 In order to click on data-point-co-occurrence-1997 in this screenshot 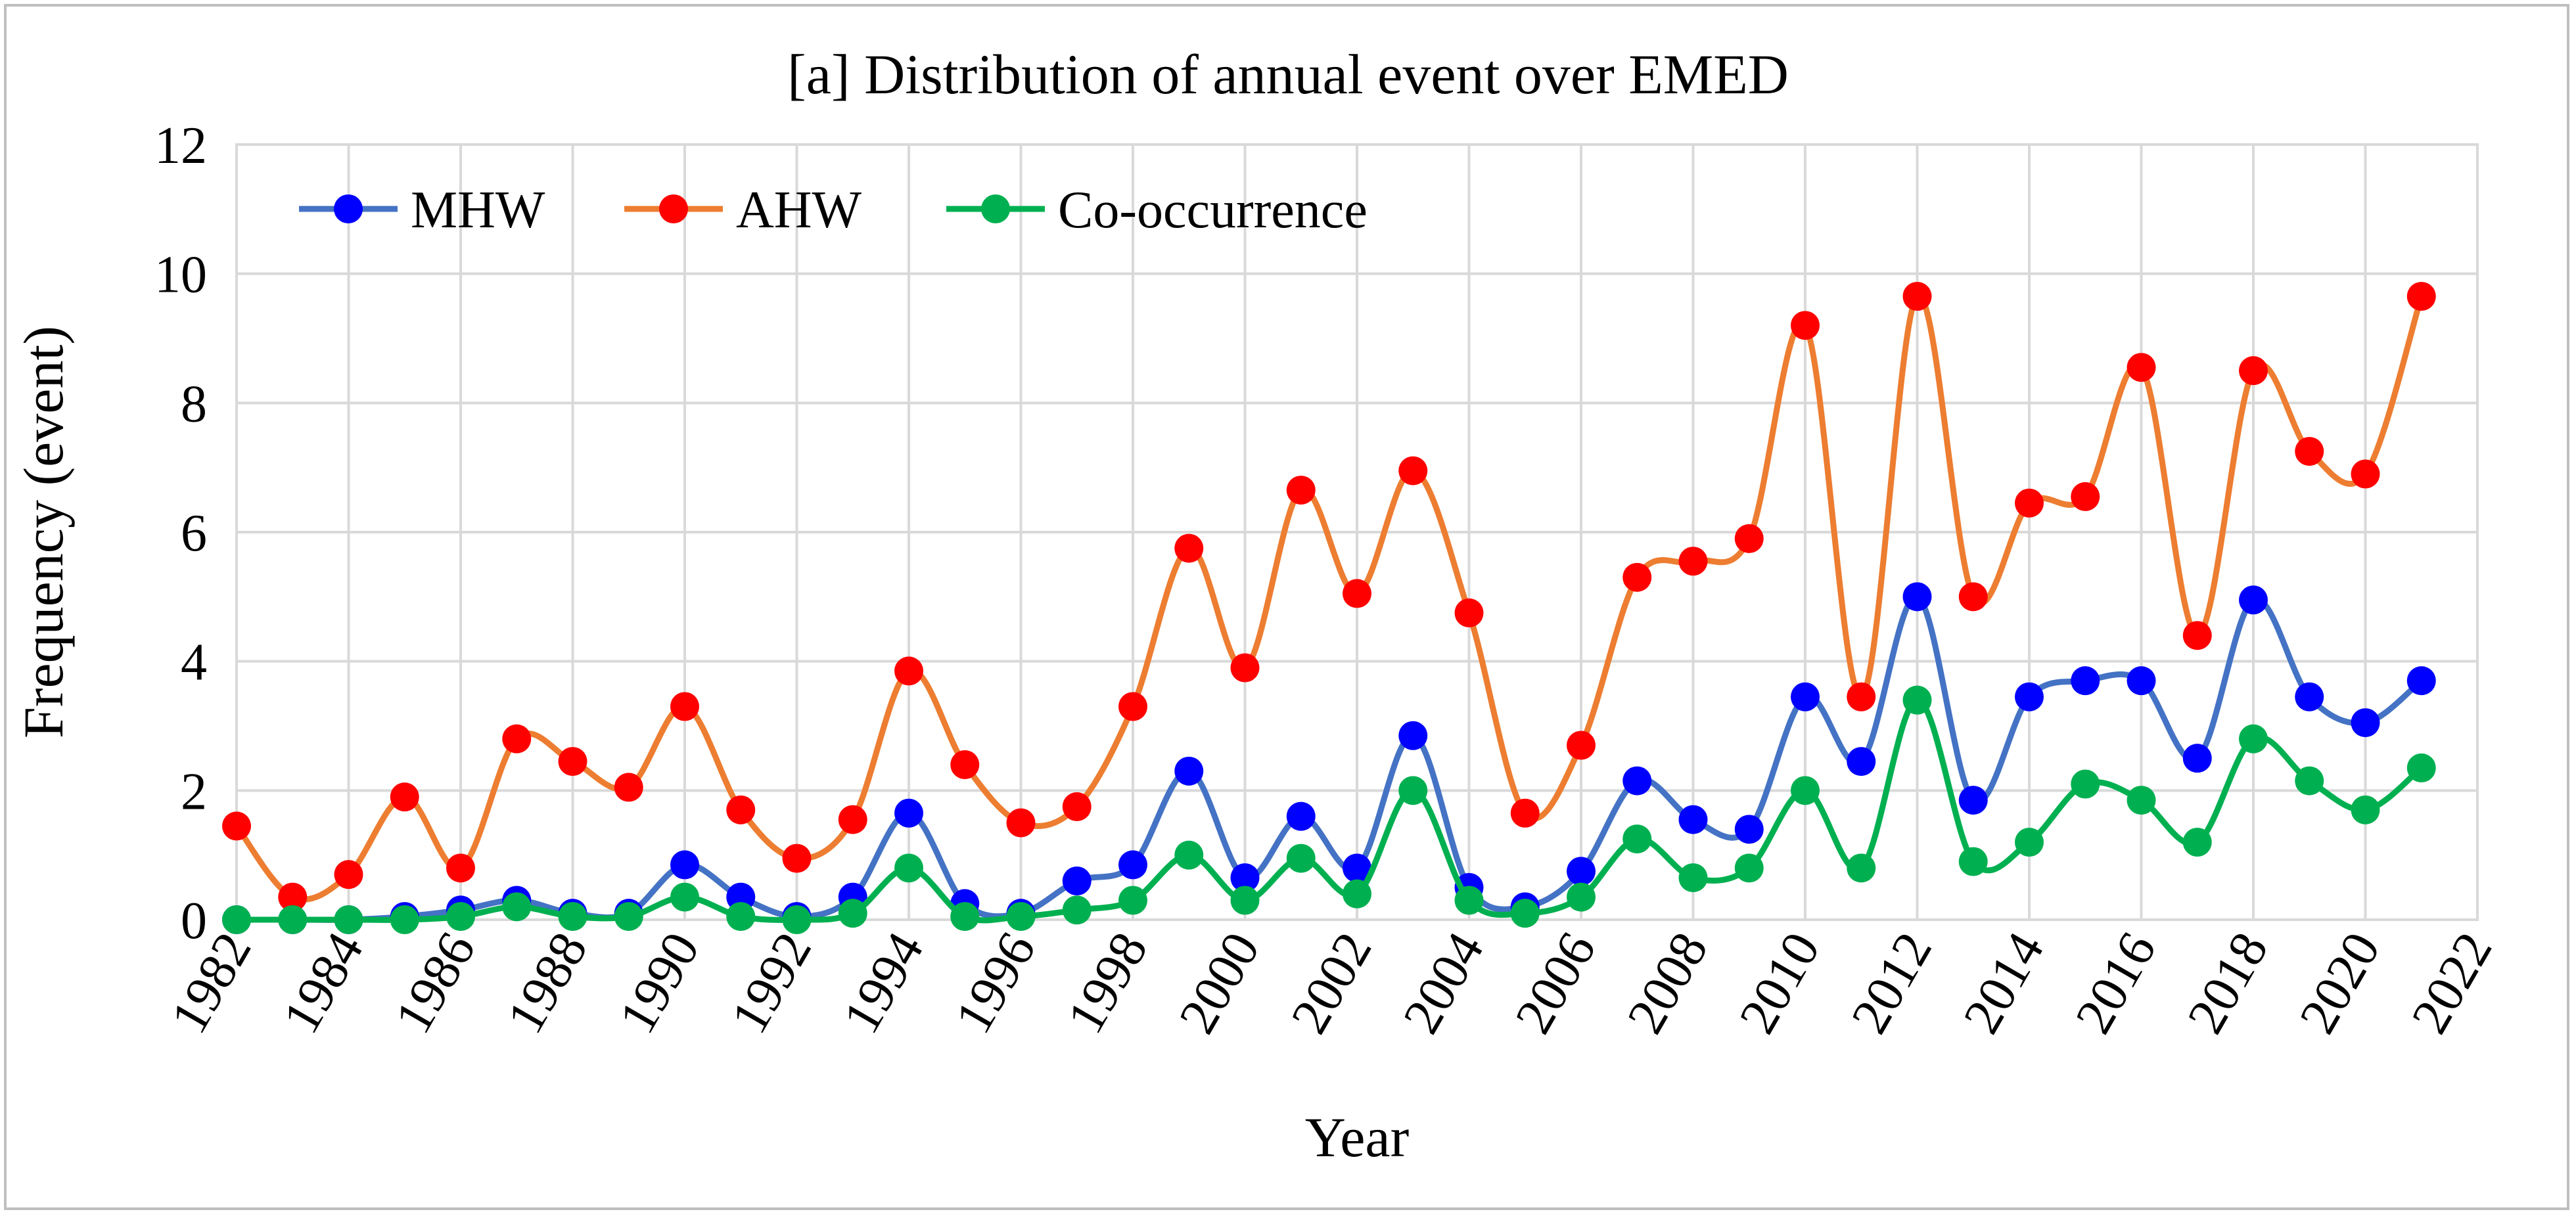, I will do `click(1077, 910)`.